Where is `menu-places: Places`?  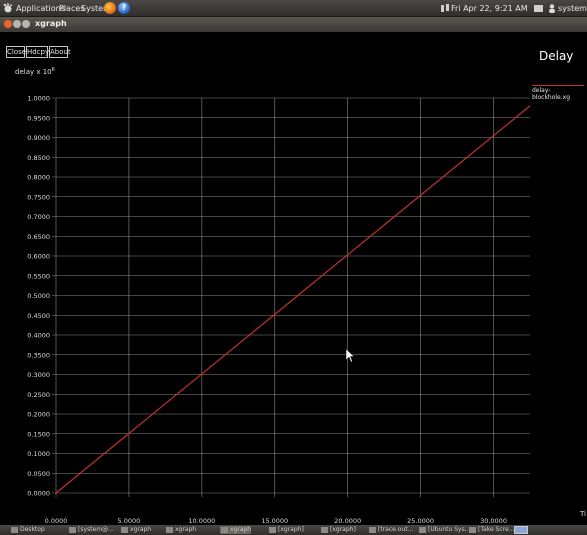 menu-places: Places is located at coordinates (72, 8).